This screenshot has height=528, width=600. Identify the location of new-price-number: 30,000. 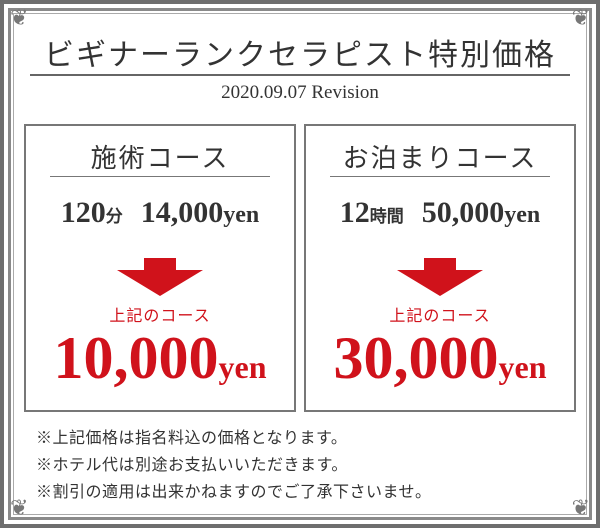
(416, 358).